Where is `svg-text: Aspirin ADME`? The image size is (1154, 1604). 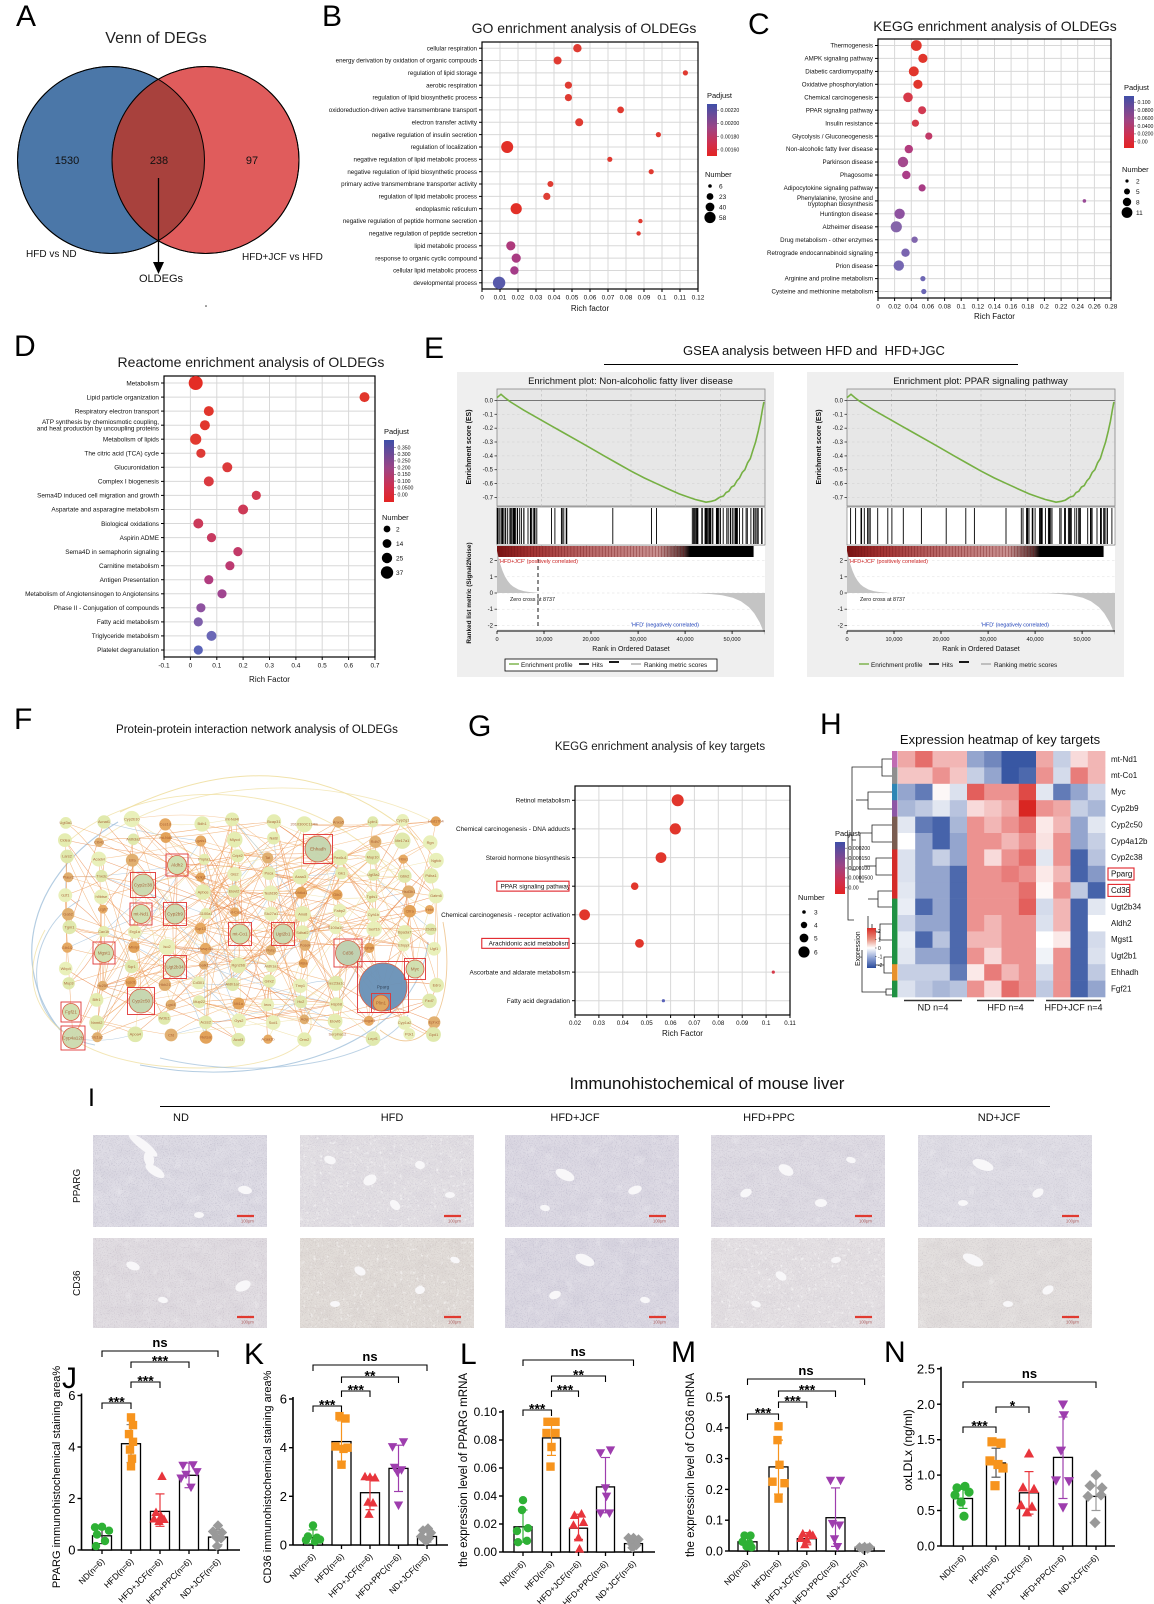 svg-text: Aspirin ADME is located at coordinates (139, 538).